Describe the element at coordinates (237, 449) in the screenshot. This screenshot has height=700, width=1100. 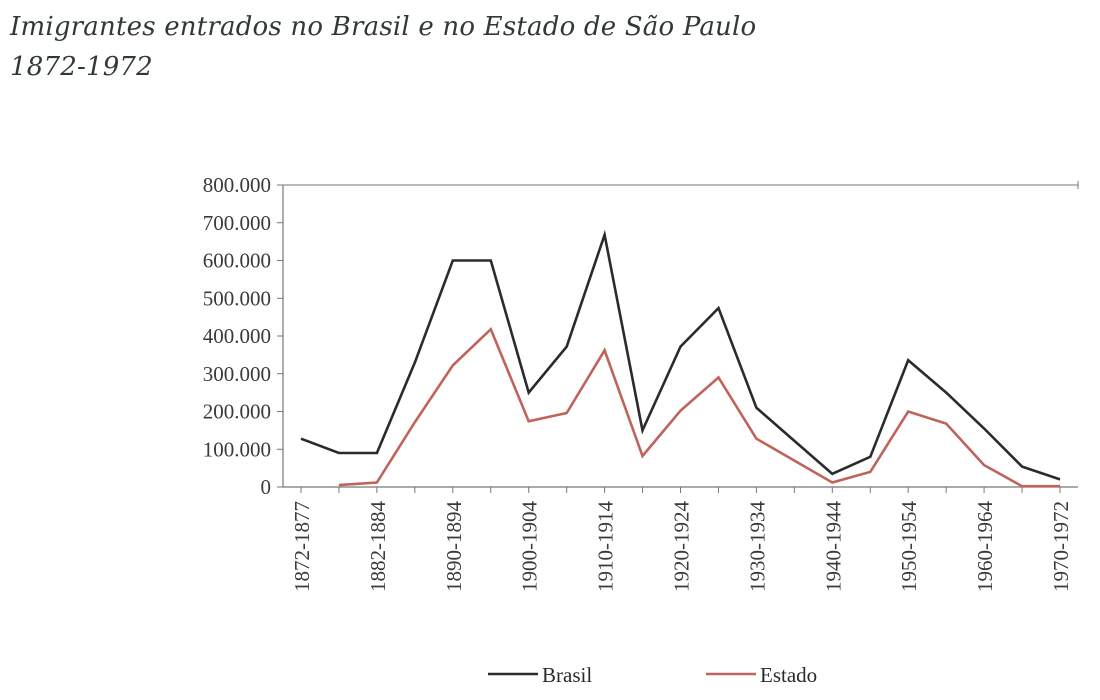
I see `y-tick-label: 100.000` at that location.